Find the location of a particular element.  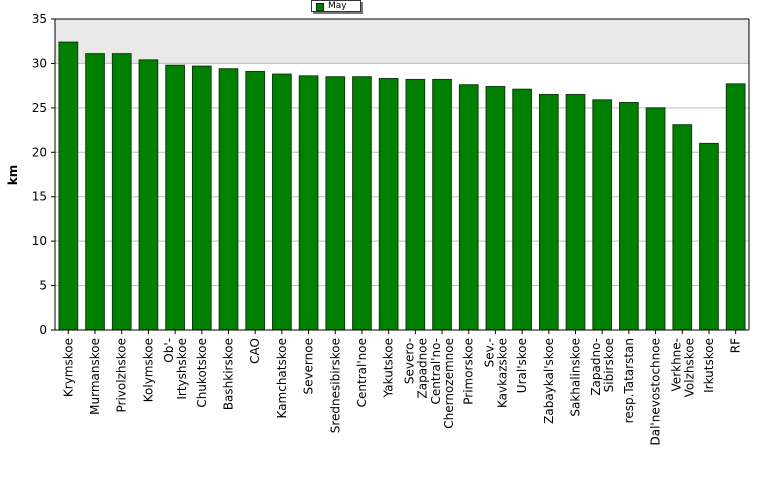

x-tick-label-1: Murmanskoe is located at coordinates (95, 376).